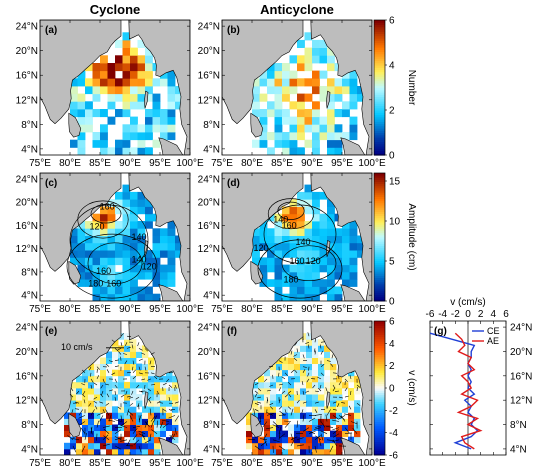 This screenshot has width=550, height=476. I want to click on panel-body, so click(115, 388).